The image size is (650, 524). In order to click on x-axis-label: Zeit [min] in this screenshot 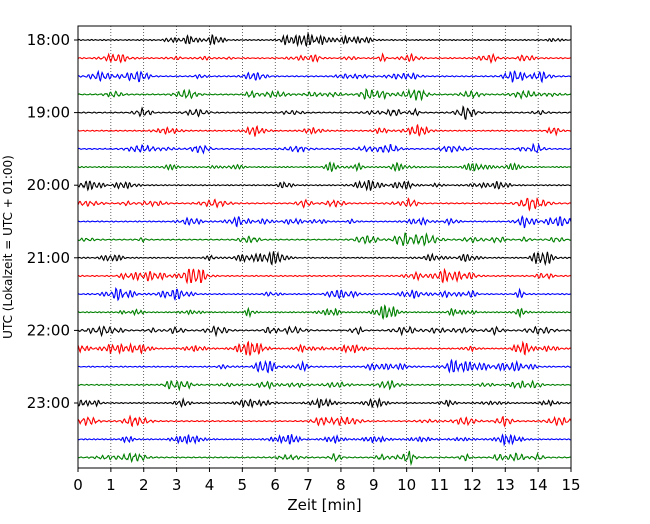, I will do `click(324, 505)`.